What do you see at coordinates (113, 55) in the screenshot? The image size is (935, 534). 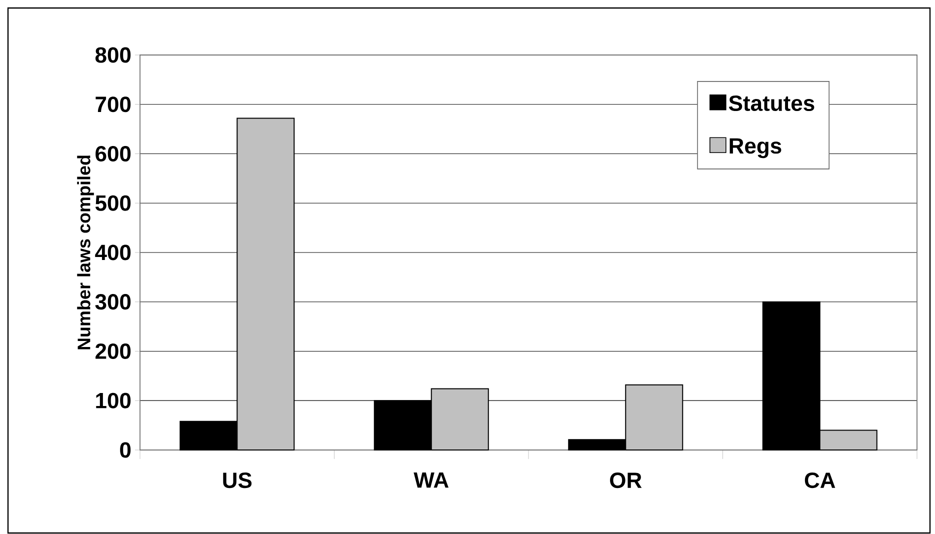 I see `y-tick-label: 800` at bounding box center [113, 55].